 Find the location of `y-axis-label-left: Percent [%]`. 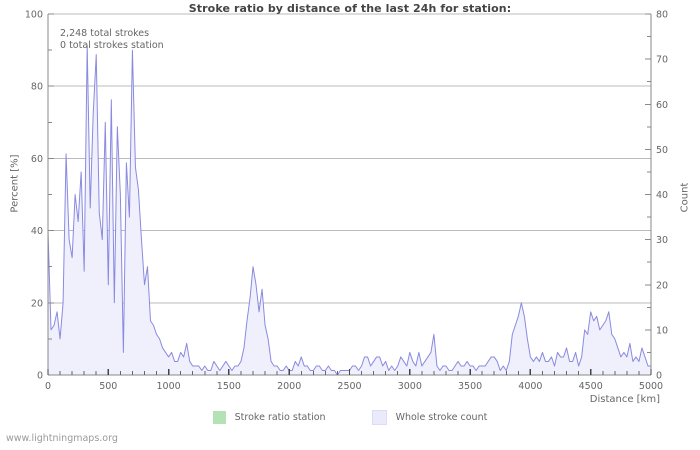

y-axis-label-left: Percent [%] is located at coordinates (15, 183).